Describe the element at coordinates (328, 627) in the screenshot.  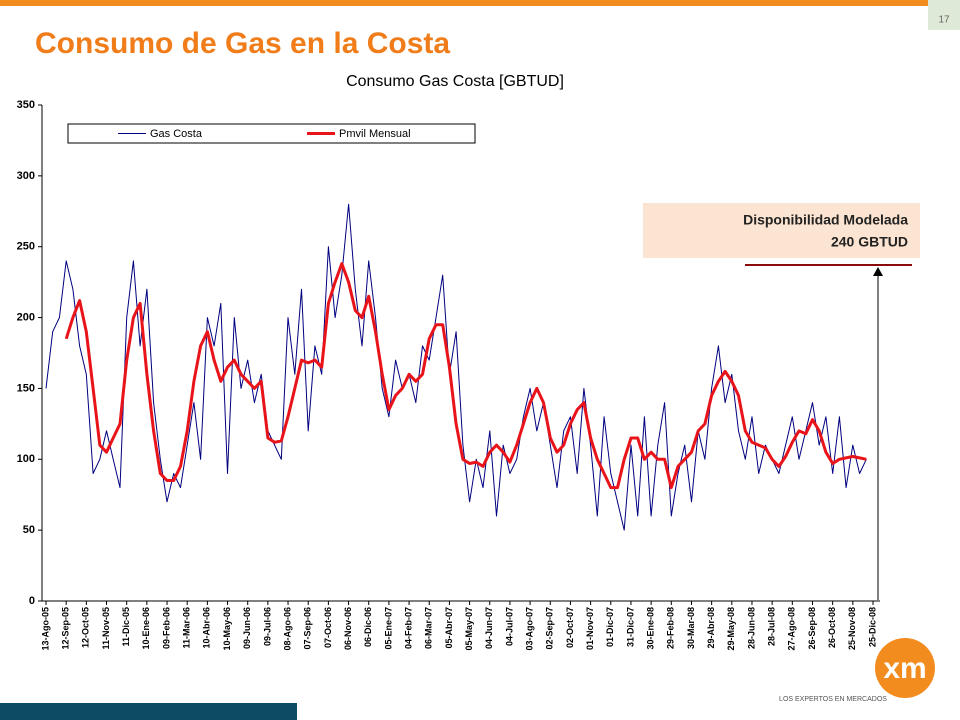
I see `x-tick-label: 07-Oct-06` at that location.